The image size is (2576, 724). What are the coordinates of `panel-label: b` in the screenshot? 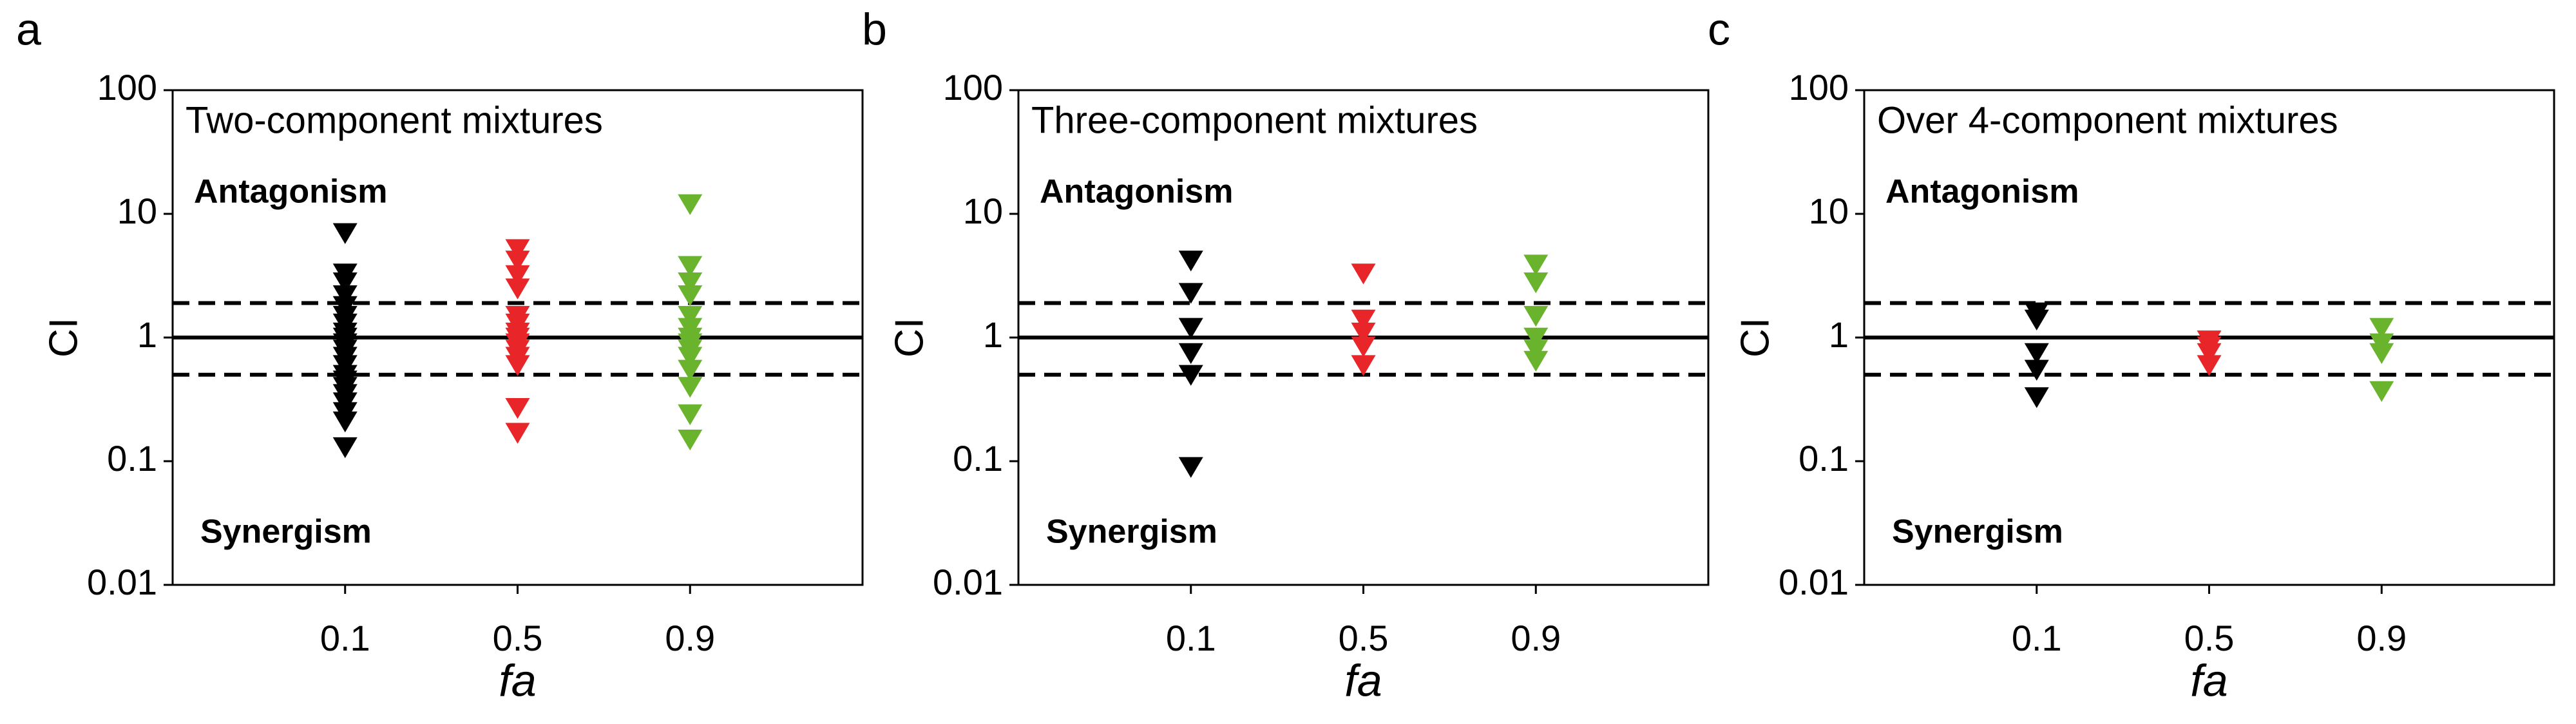 It's located at (875, 29).